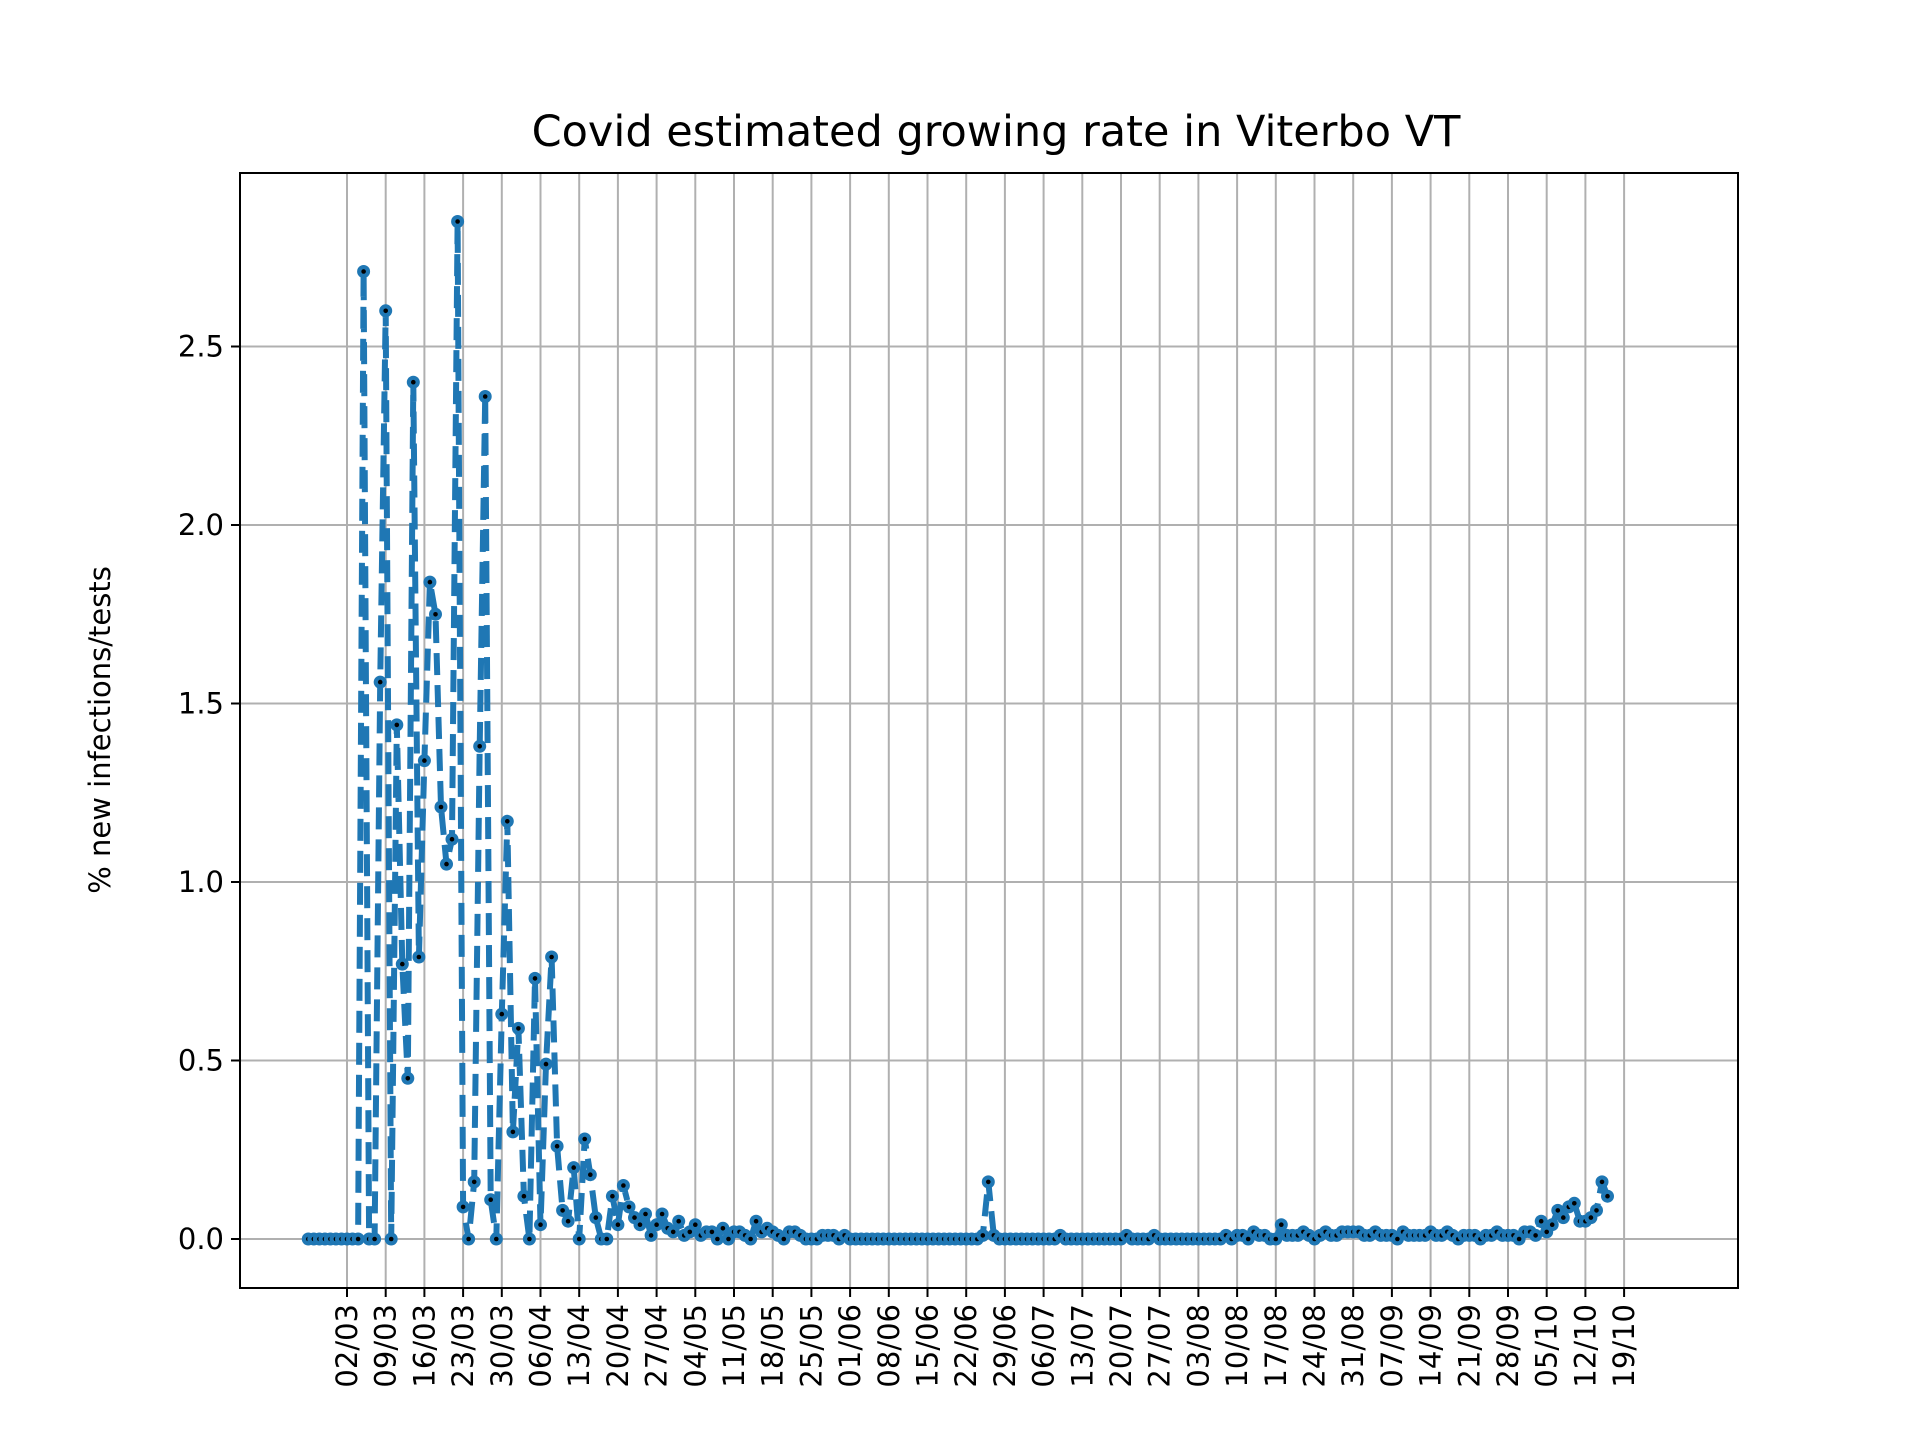  I want to click on x-tick-label: 31/08, so click(1353, 1346).